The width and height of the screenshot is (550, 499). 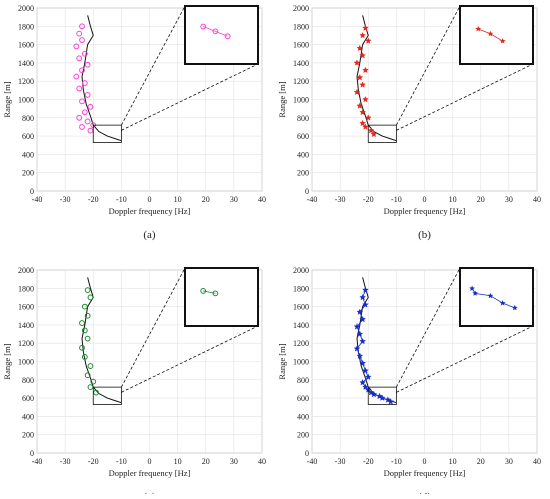 I want to click on x-tick-label: -10, so click(x=121, y=461).